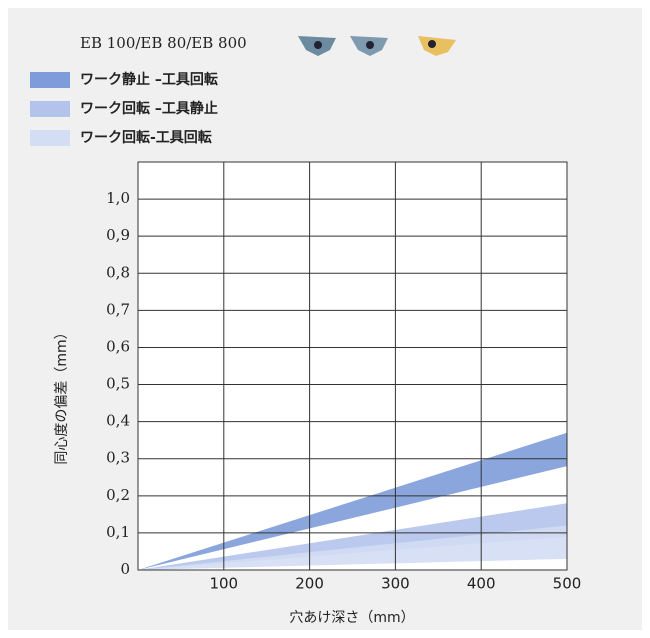  I want to click on y-tick-label: 0,6, so click(118, 346).